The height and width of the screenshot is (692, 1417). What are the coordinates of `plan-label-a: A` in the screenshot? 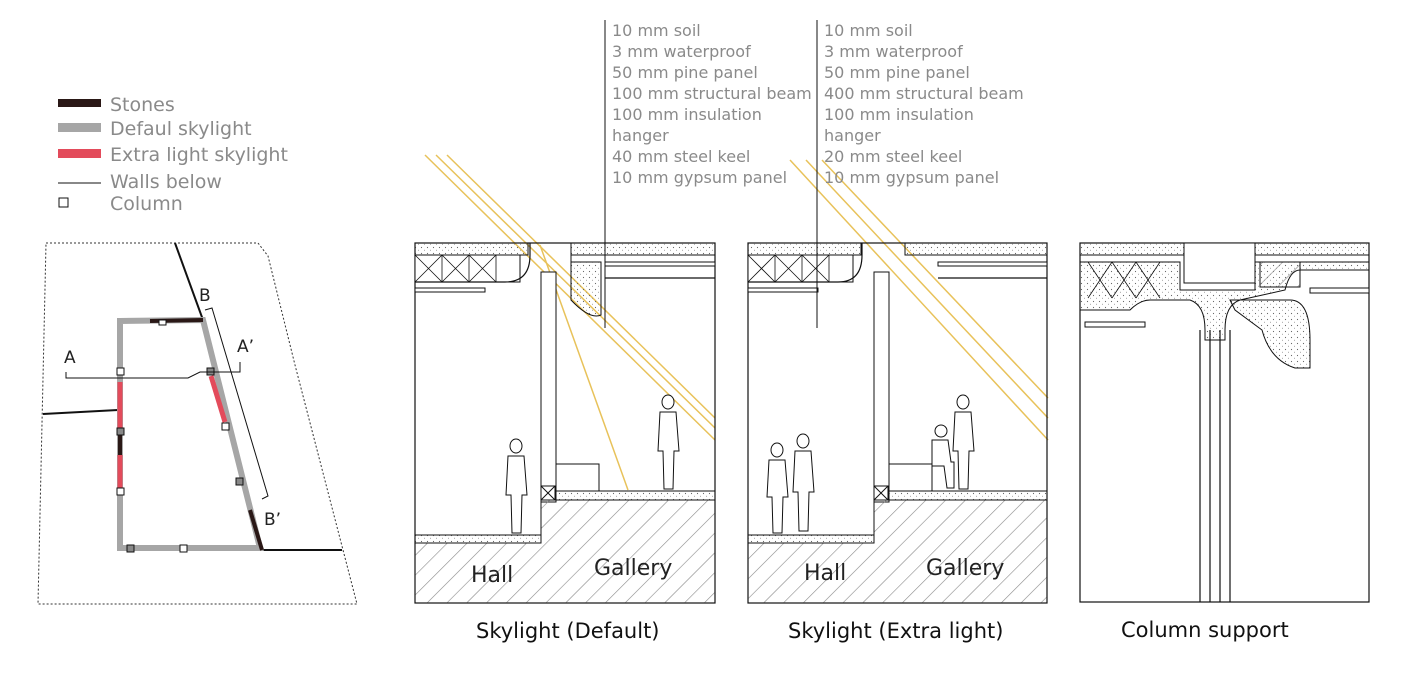 It's located at (70, 358).